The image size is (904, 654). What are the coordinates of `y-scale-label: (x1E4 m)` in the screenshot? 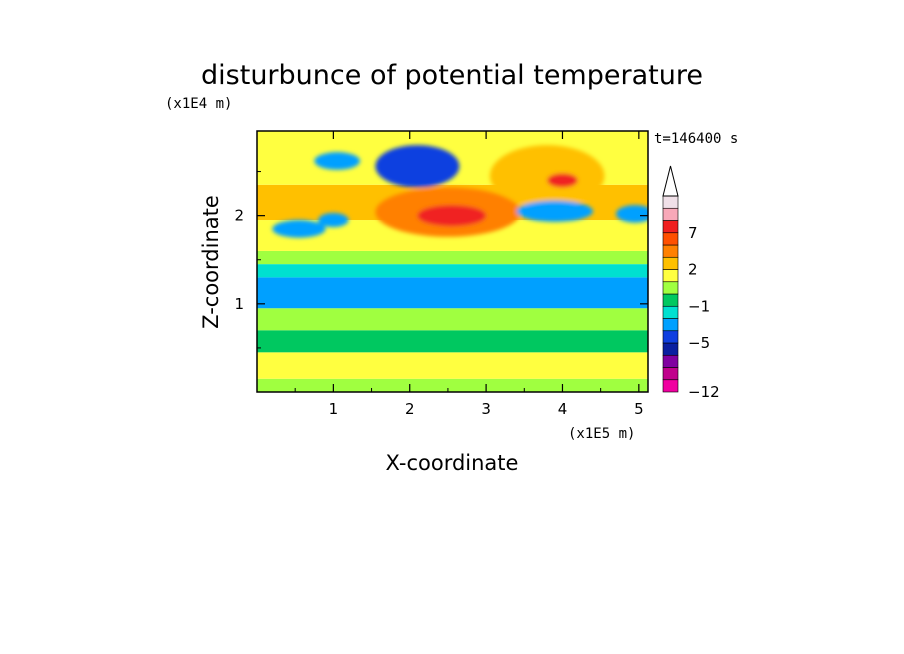 It's located at (198, 104).